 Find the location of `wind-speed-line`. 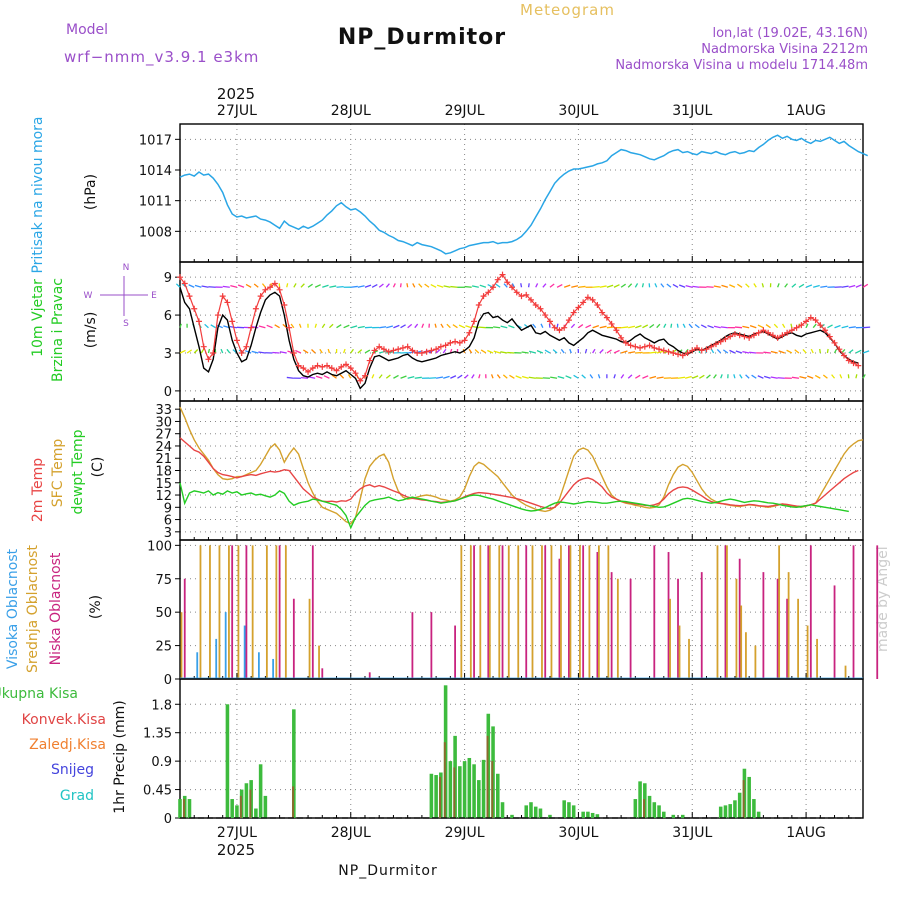

wind-speed-line is located at coordinates (519, 338).